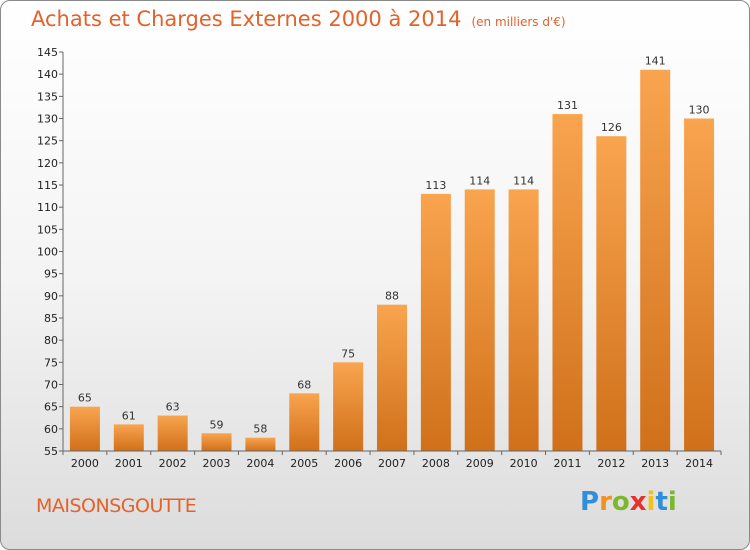 The width and height of the screenshot is (750, 550). I want to click on bar-2012, so click(611, 293).